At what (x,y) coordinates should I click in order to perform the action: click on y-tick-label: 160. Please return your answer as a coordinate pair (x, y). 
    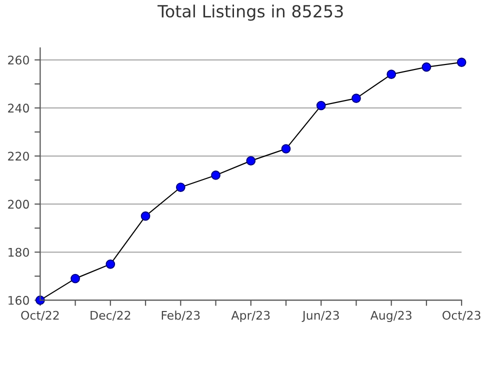
    Looking at the image, I should click on (18, 300).